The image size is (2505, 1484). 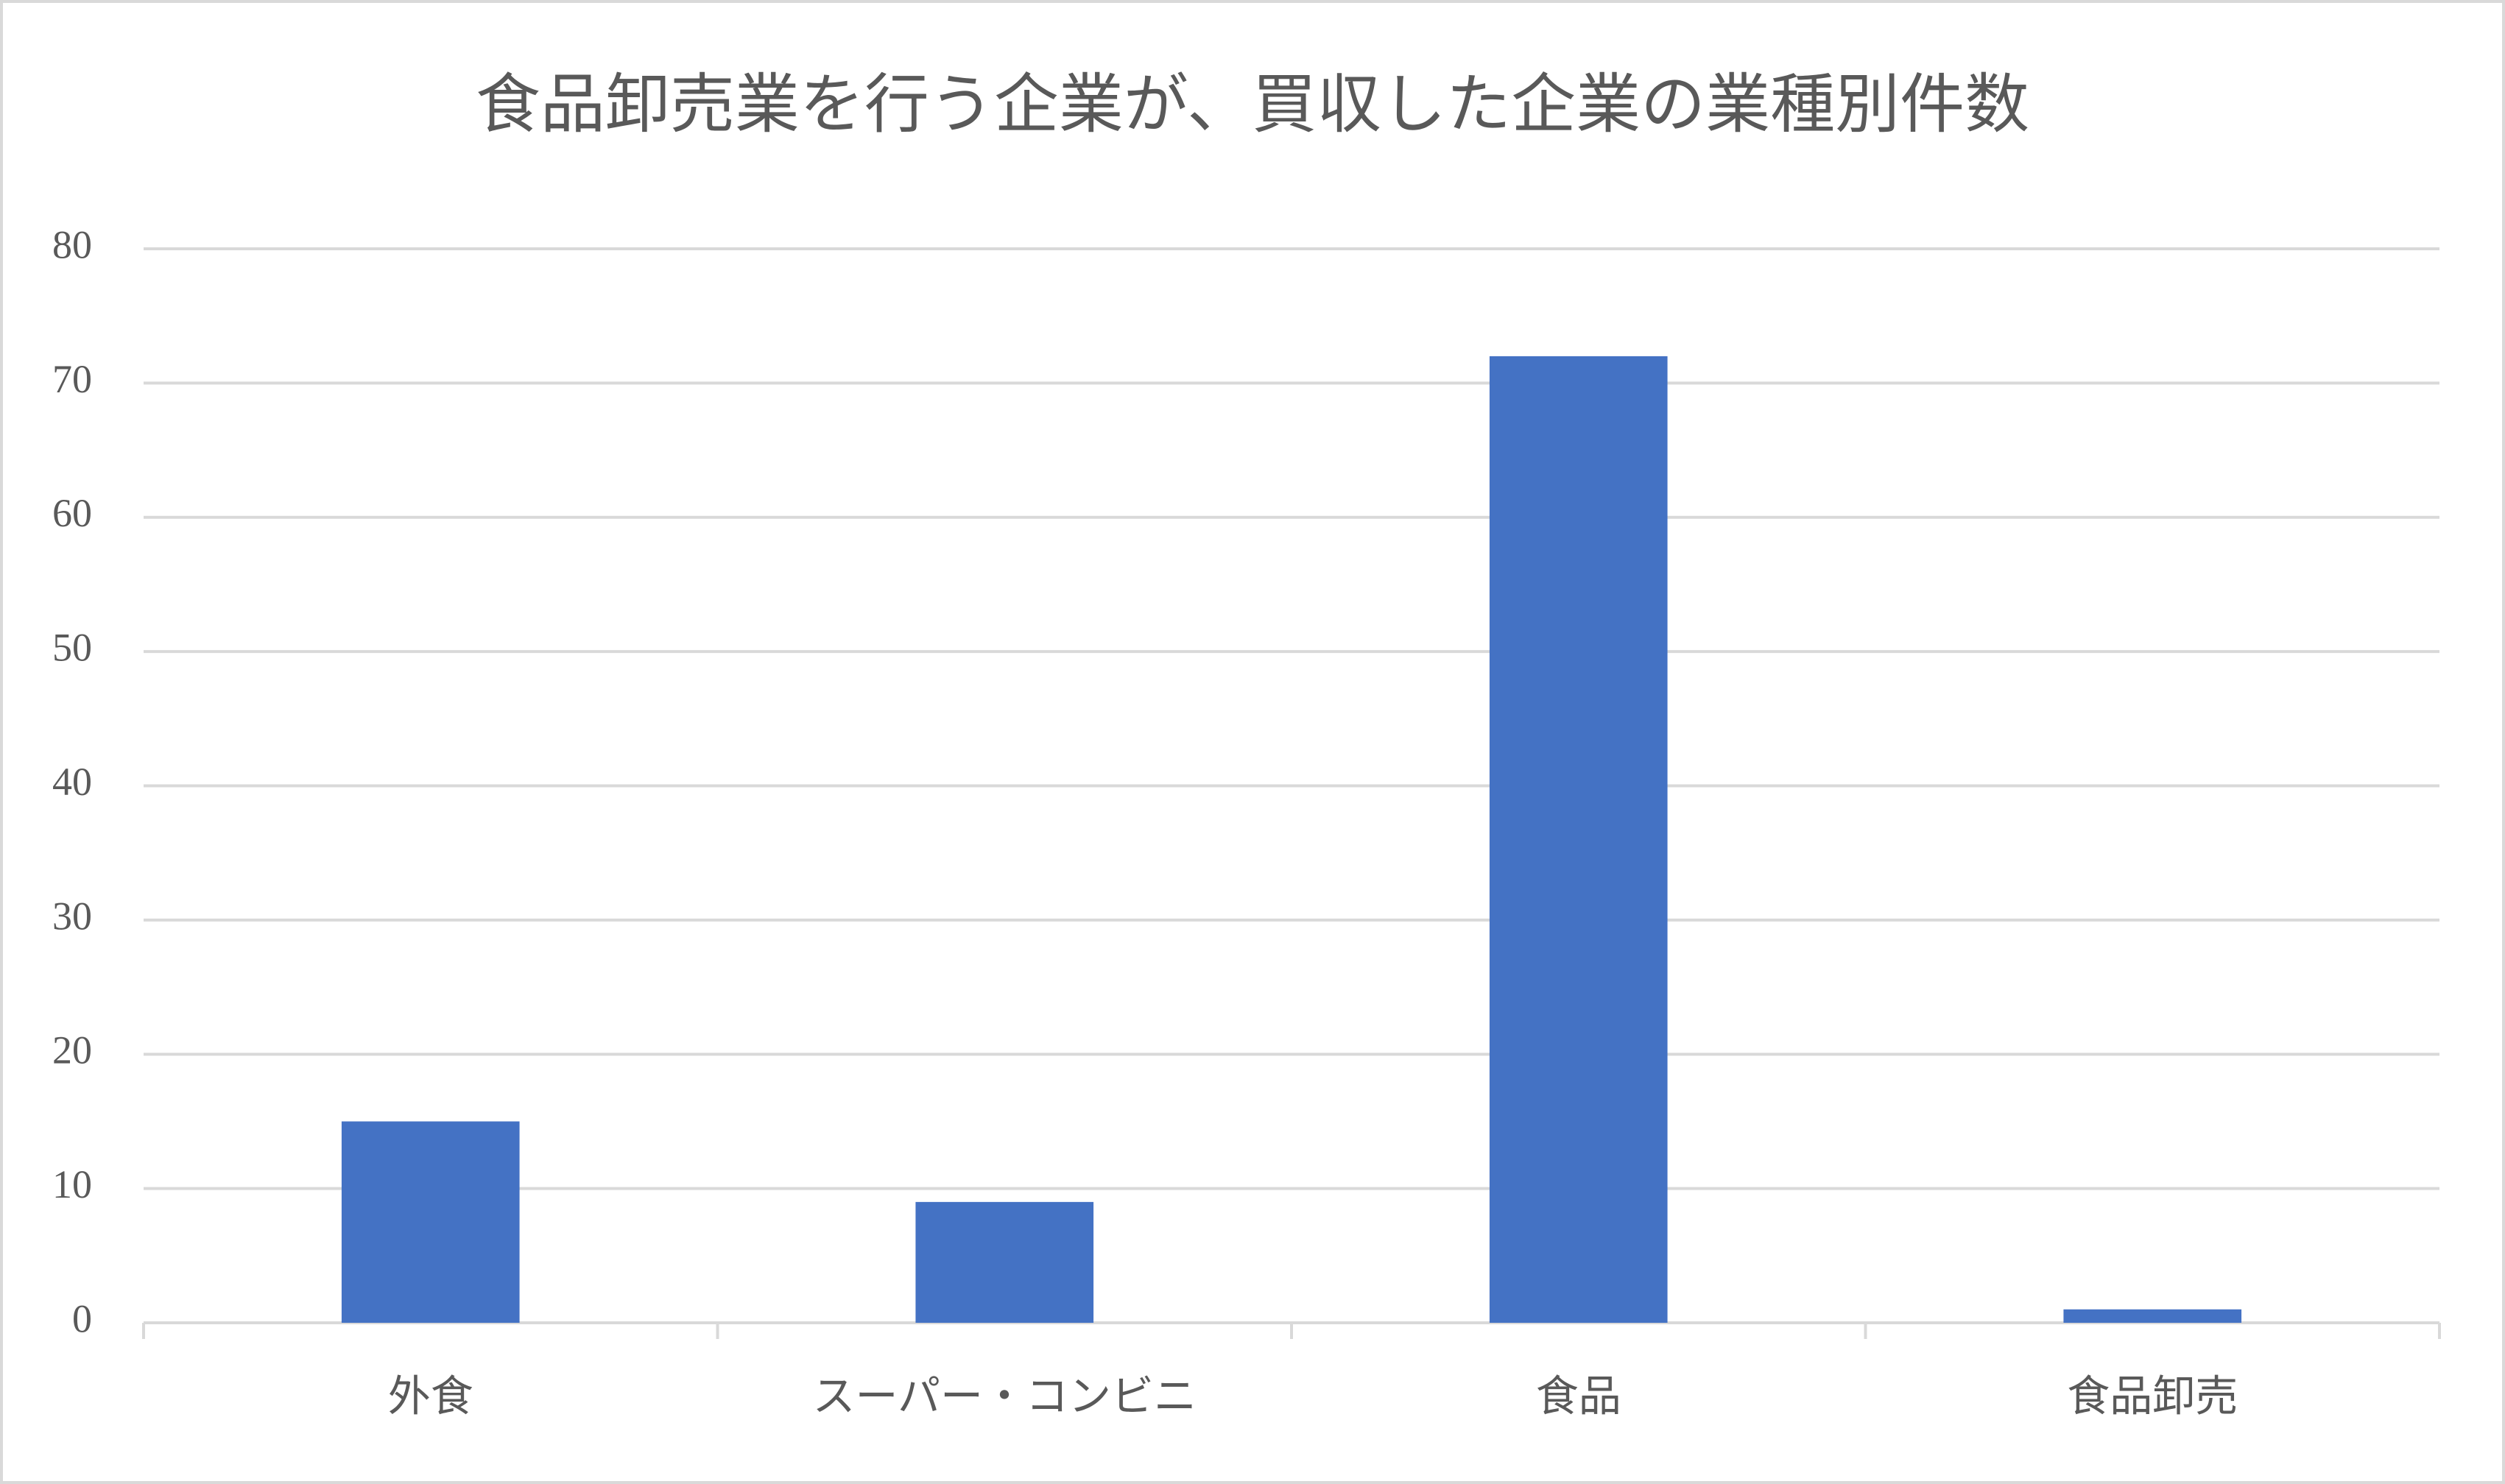 What do you see at coordinates (72, 648) in the screenshot?
I see `y-tick-label: 50` at bounding box center [72, 648].